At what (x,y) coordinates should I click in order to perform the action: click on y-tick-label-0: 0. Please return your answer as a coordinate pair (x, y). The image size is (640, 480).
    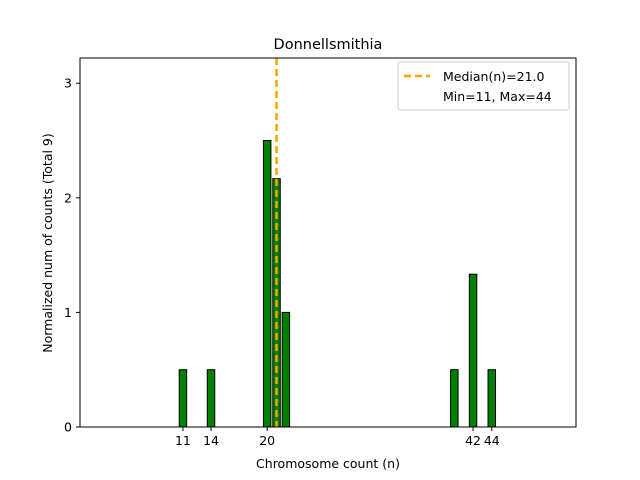
    Looking at the image, I should click on (68, 427).